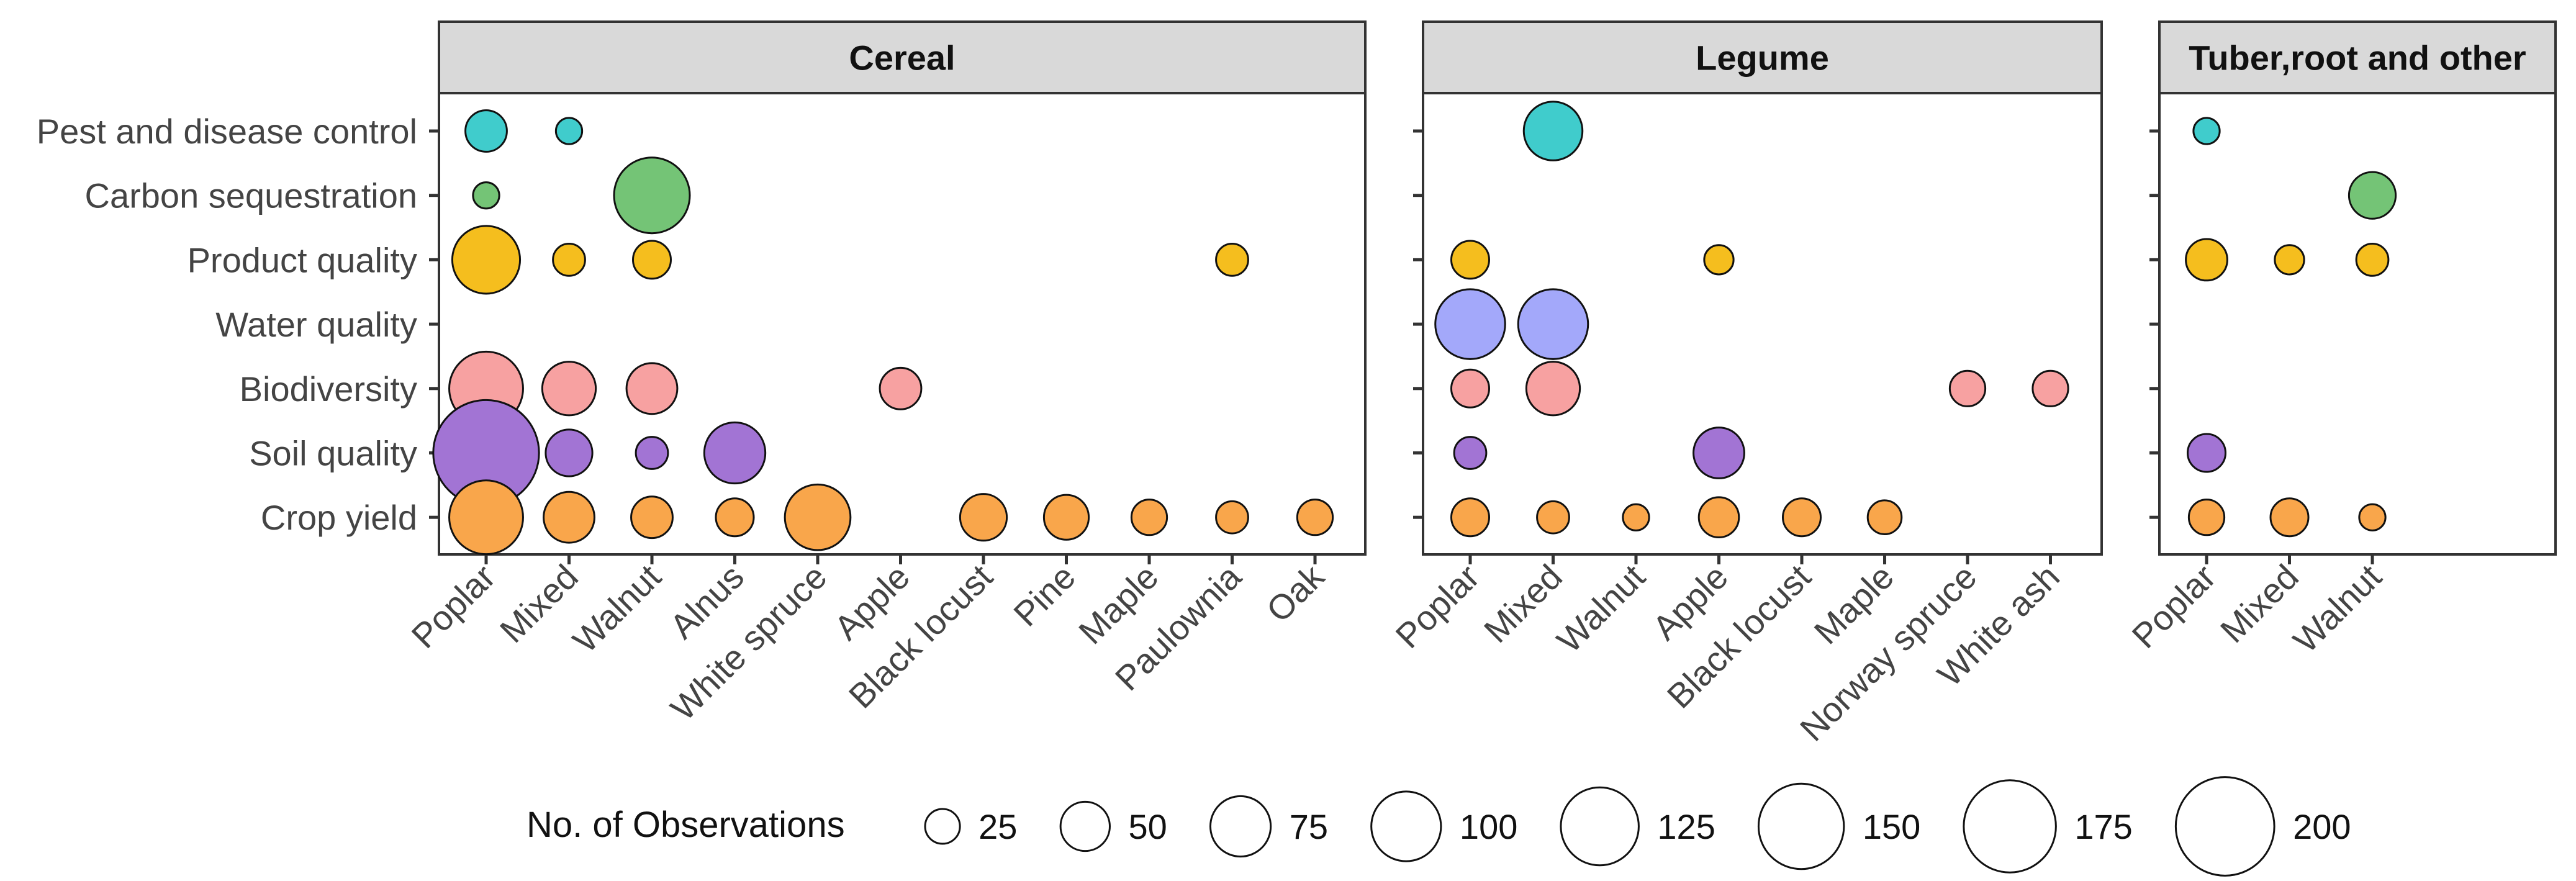  Describe the element at coordinates (997, 826) in the screenshot. I see `size-legend-label-25: 25` at that location.